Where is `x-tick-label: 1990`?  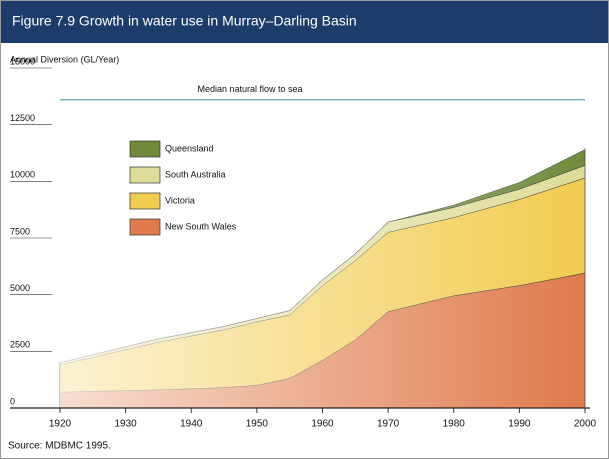
x-tick-label: 1990 is located at coordinates (519, 424).